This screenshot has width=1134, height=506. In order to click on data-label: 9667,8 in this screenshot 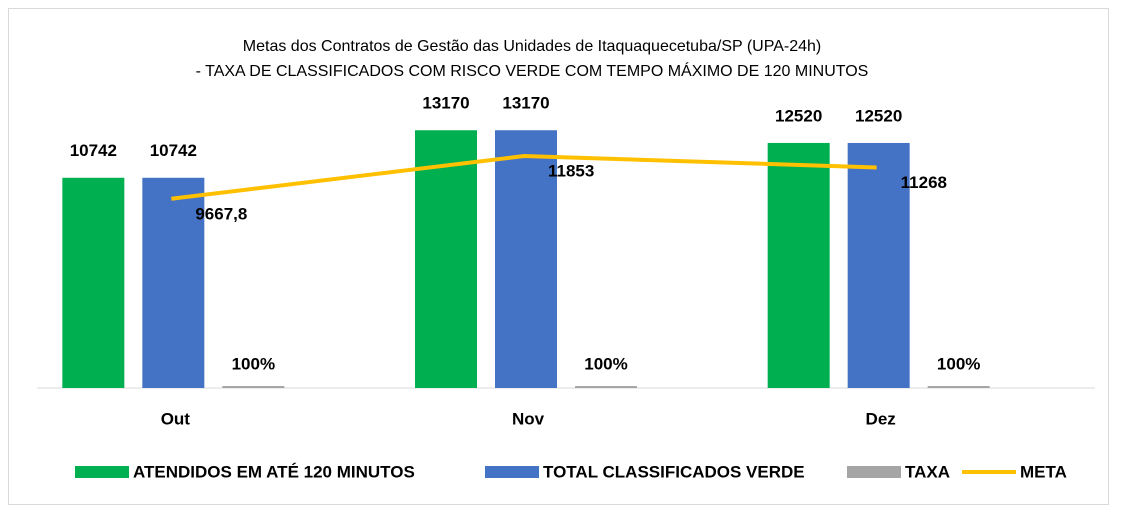, I will do `click(221, 213)`.